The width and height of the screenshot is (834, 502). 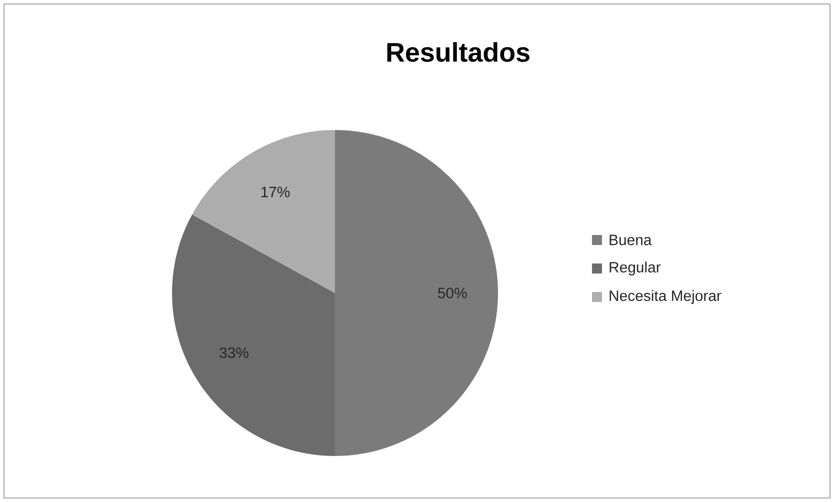 I want to click on legend-label: Buena, so click(x=631, y=240).